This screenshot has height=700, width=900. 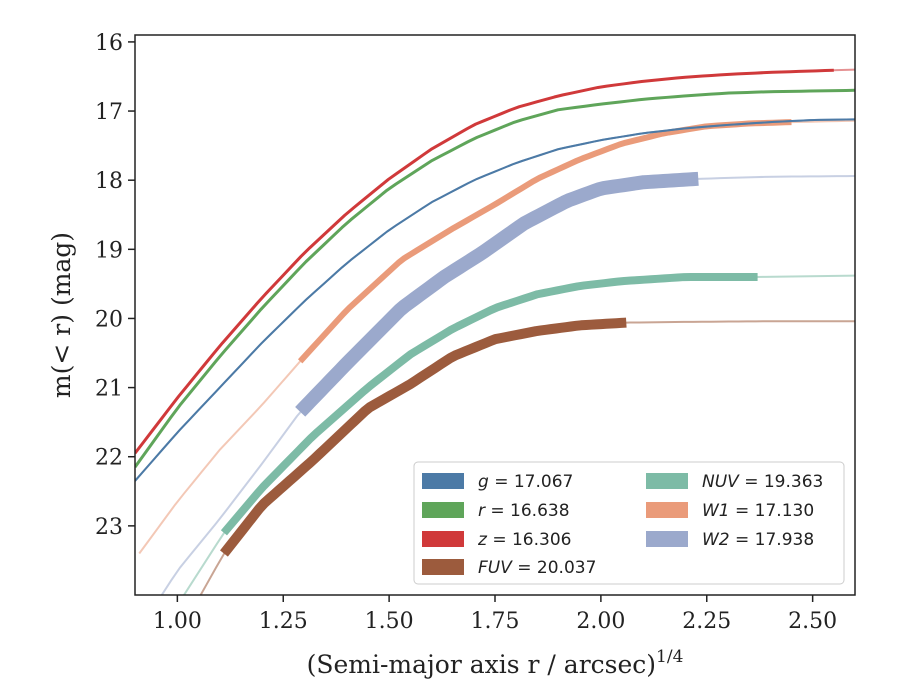 What do you see at coordinates (600, 621) in the screenshot?
I see `x-tick-label: 2.00` at bounding box center [600, 621].